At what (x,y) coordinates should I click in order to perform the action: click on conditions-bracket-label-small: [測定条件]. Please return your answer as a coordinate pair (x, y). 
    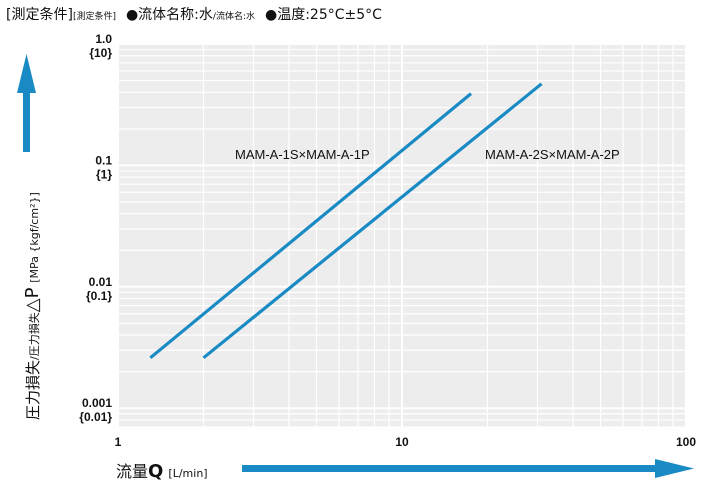
    Looking at the image, I should click on (94, 17).